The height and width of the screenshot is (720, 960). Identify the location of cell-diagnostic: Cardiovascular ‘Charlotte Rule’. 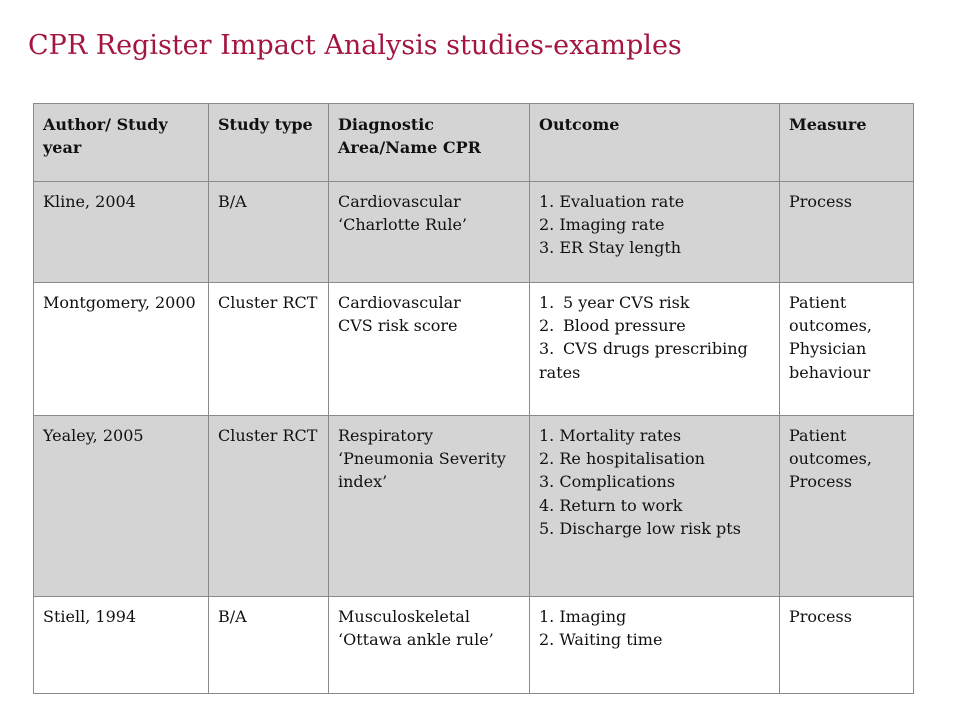
(429, 232).